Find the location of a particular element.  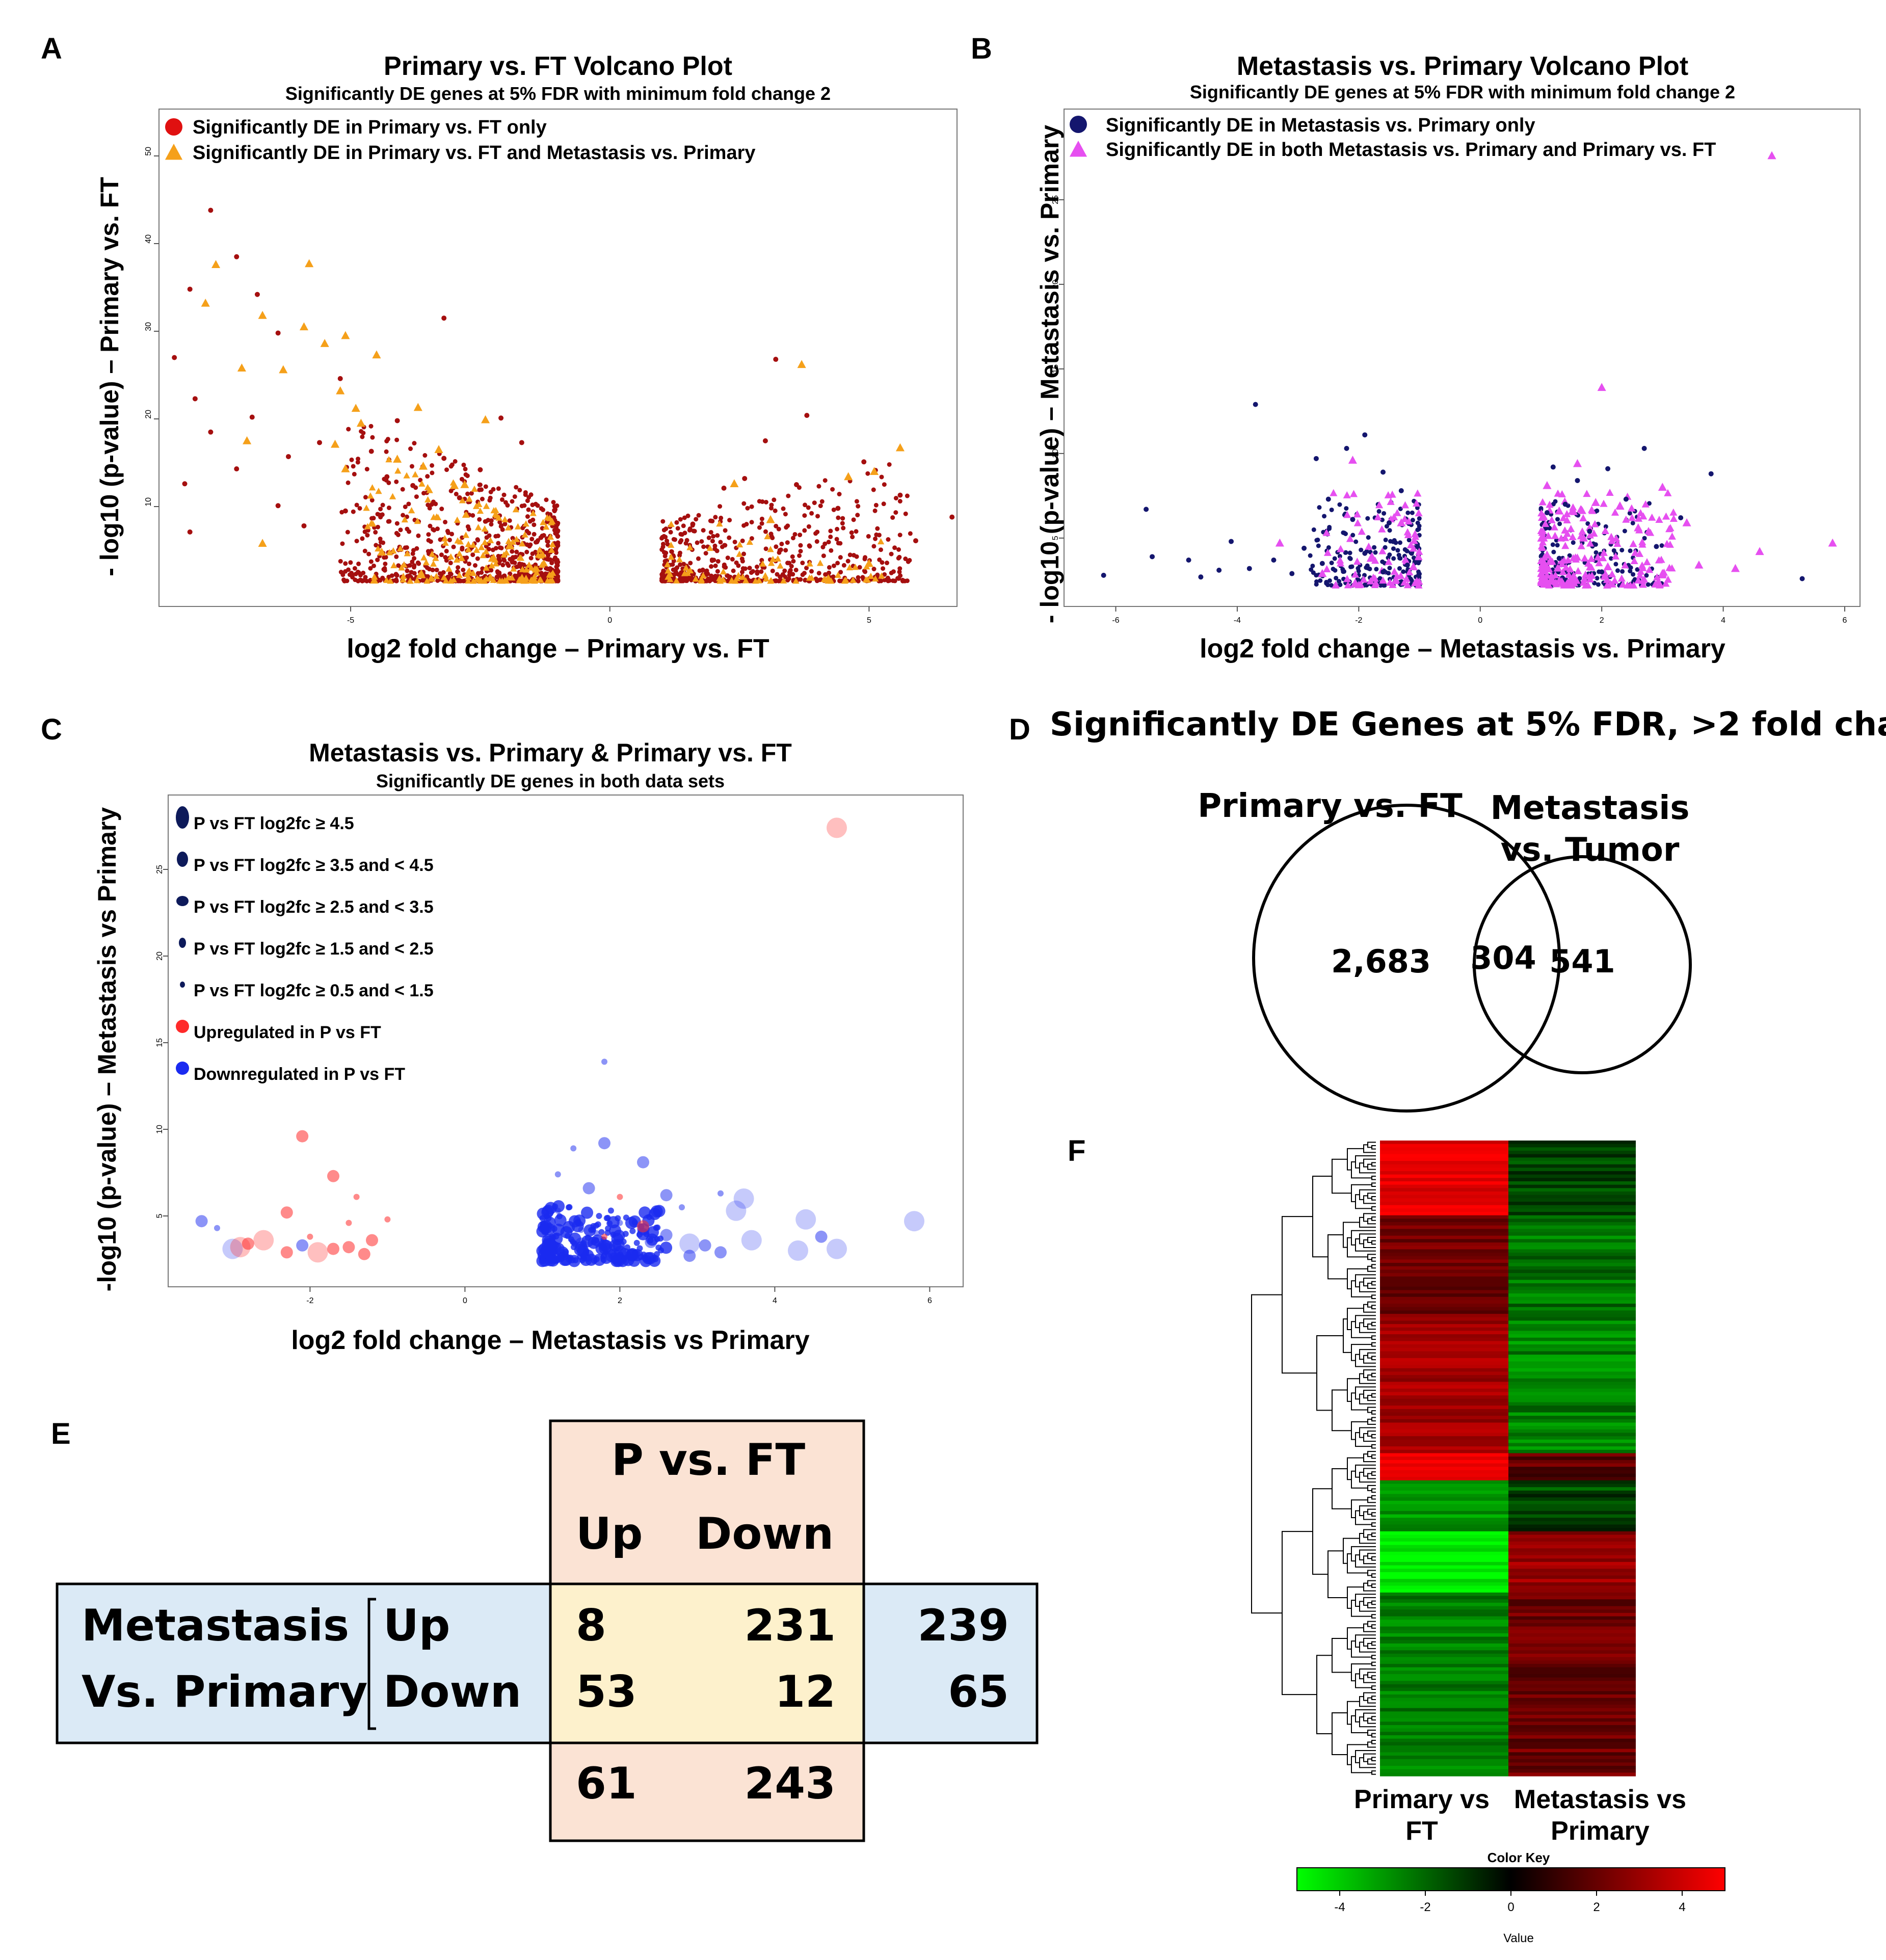

panel-c-title: Metastasis vs. Primary & Primary vs. FT is located at coordinates (550, 752).